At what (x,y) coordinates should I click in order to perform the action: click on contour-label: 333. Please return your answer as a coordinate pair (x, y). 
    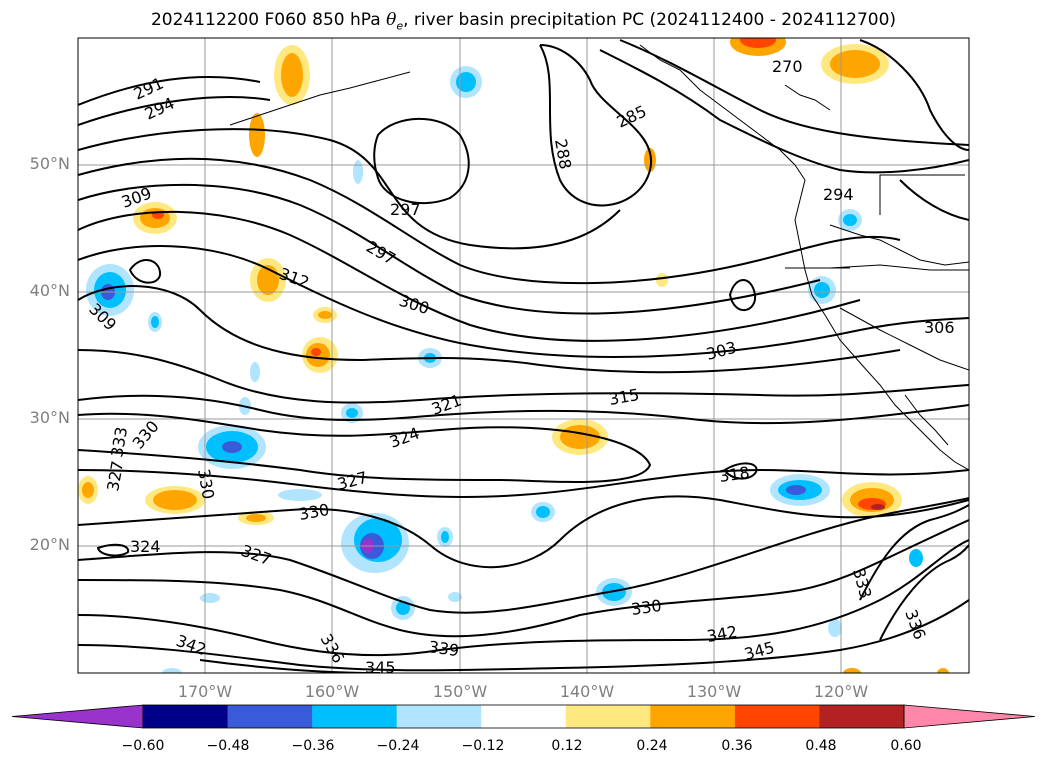
    Looking at the image, I should click on (862, 583).